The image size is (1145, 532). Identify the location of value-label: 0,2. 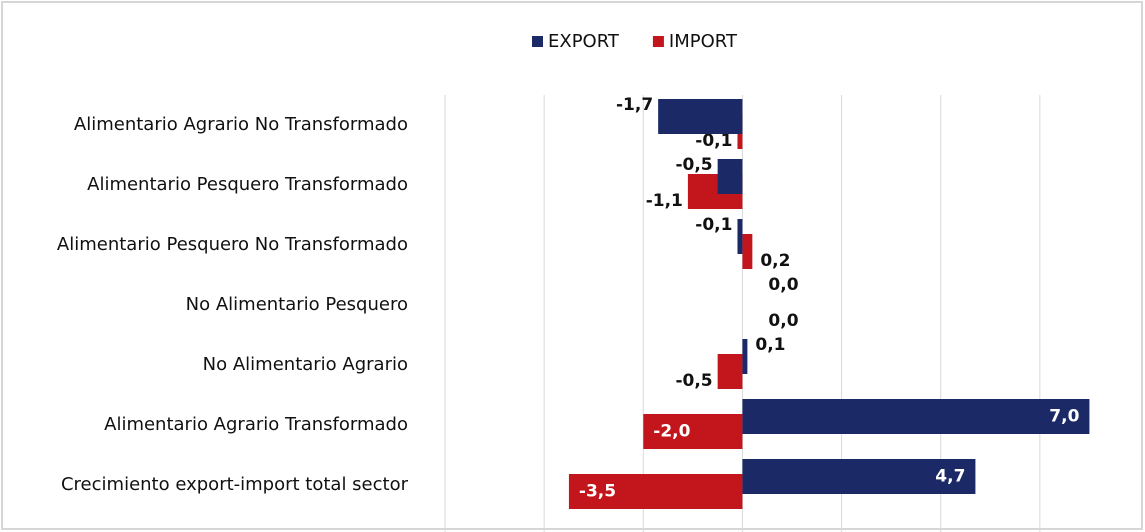
(775, 261).